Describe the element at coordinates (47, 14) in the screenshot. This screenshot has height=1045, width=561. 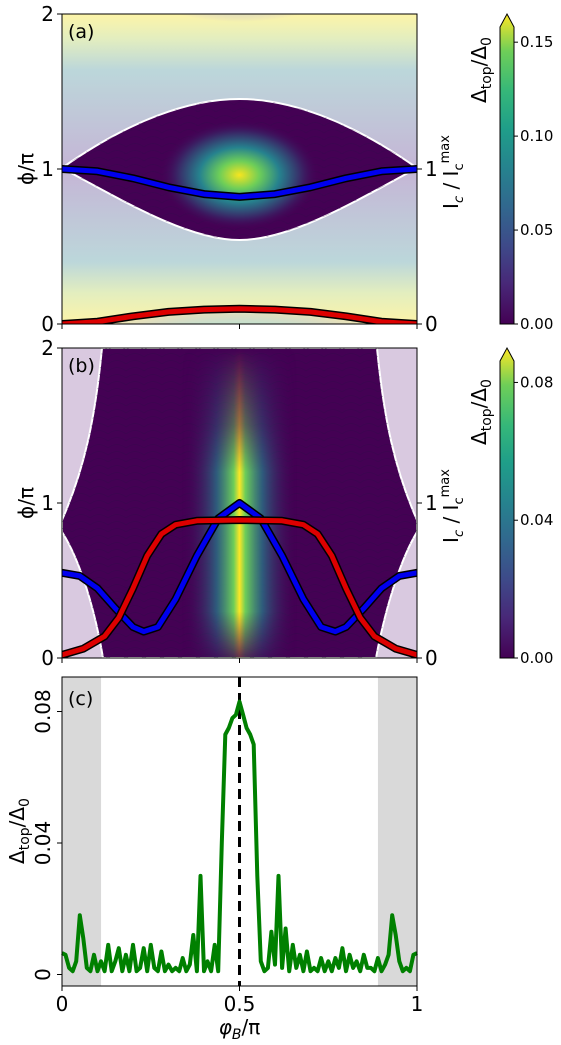
I see `panel-a-ytick-label-left: 2` at that location.